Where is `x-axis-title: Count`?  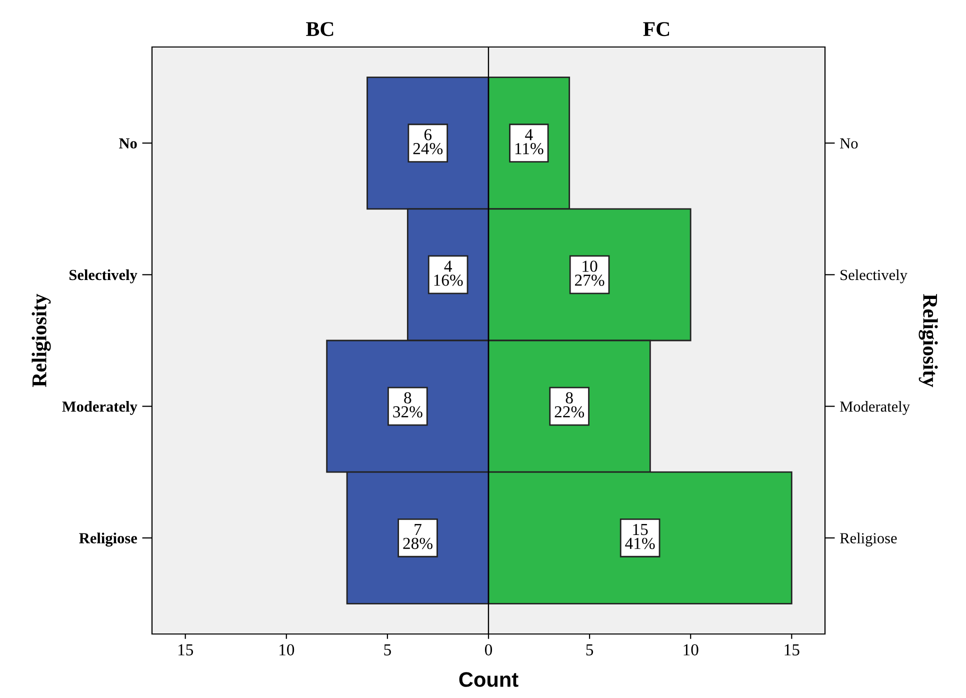 x-axis-title: Count is located at coordinates (488, 679).